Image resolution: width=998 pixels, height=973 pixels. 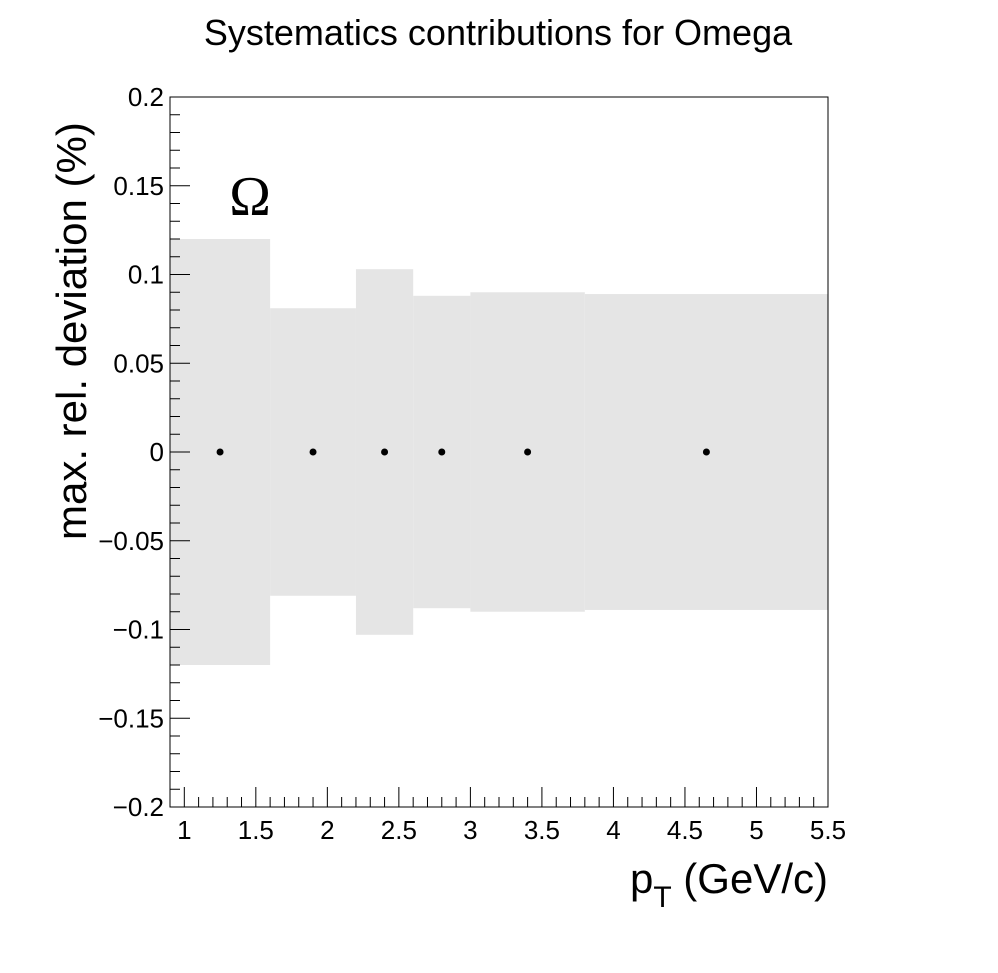 What do you see at coordinates (542, 830) in the screenshot?
I see `x-tick-label: 3.5` at bounding box center [542, 830].